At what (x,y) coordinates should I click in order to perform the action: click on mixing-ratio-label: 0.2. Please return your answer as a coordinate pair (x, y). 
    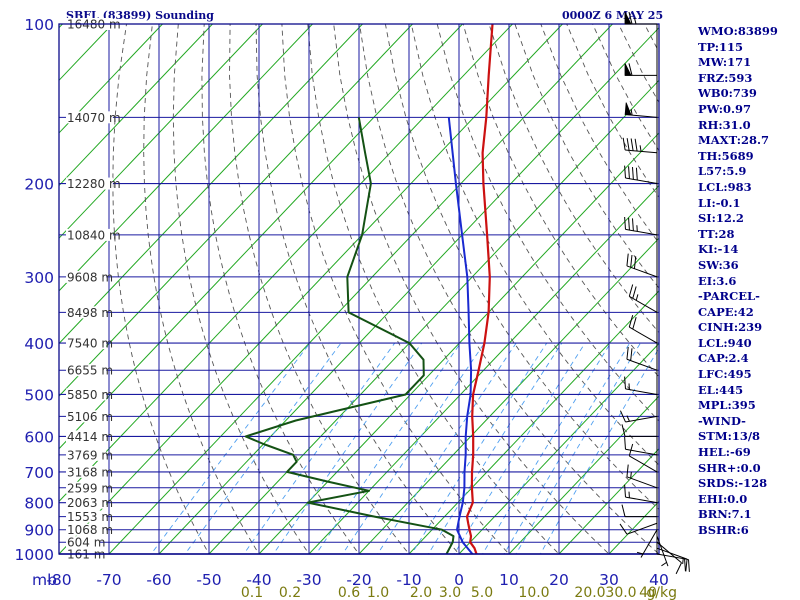
    Looking at the image, I should click on (290, 592).